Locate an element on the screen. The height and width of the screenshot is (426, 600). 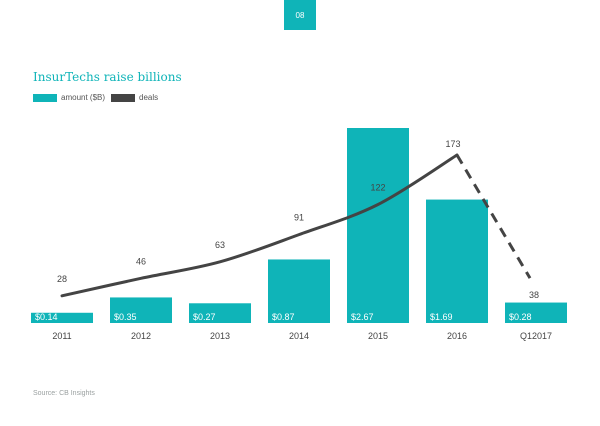
deals-label-Q12017: 38 is located at coordinates (534, 295).